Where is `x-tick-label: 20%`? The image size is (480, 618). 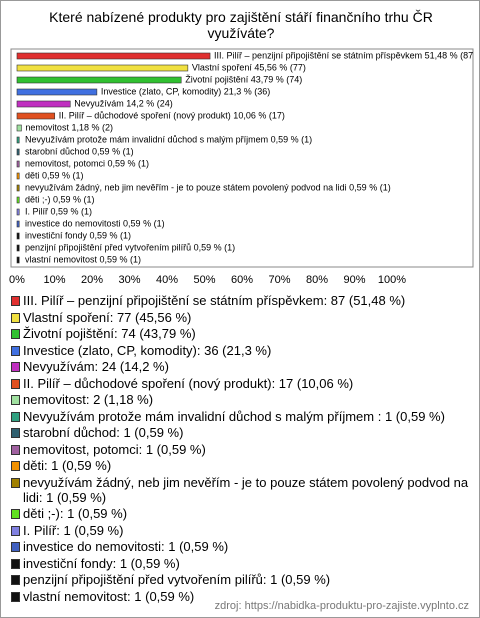 x-tick-label: 20% is located at coordinates (92, 280).